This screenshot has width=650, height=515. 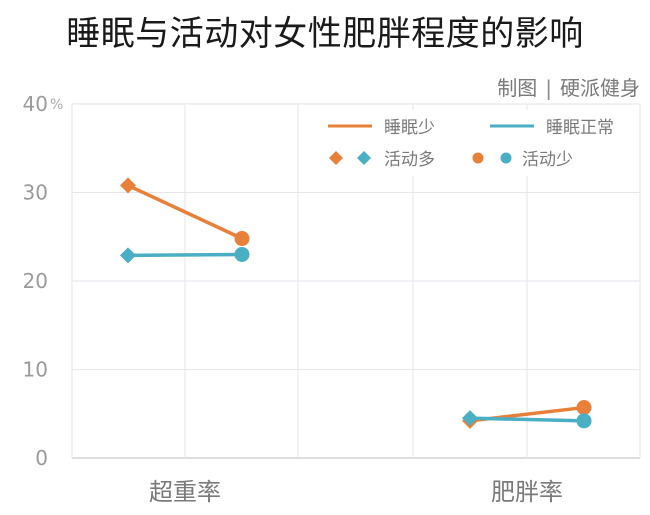 I want to click on legend-label: 睡眠少, so click(x=409, y=128).